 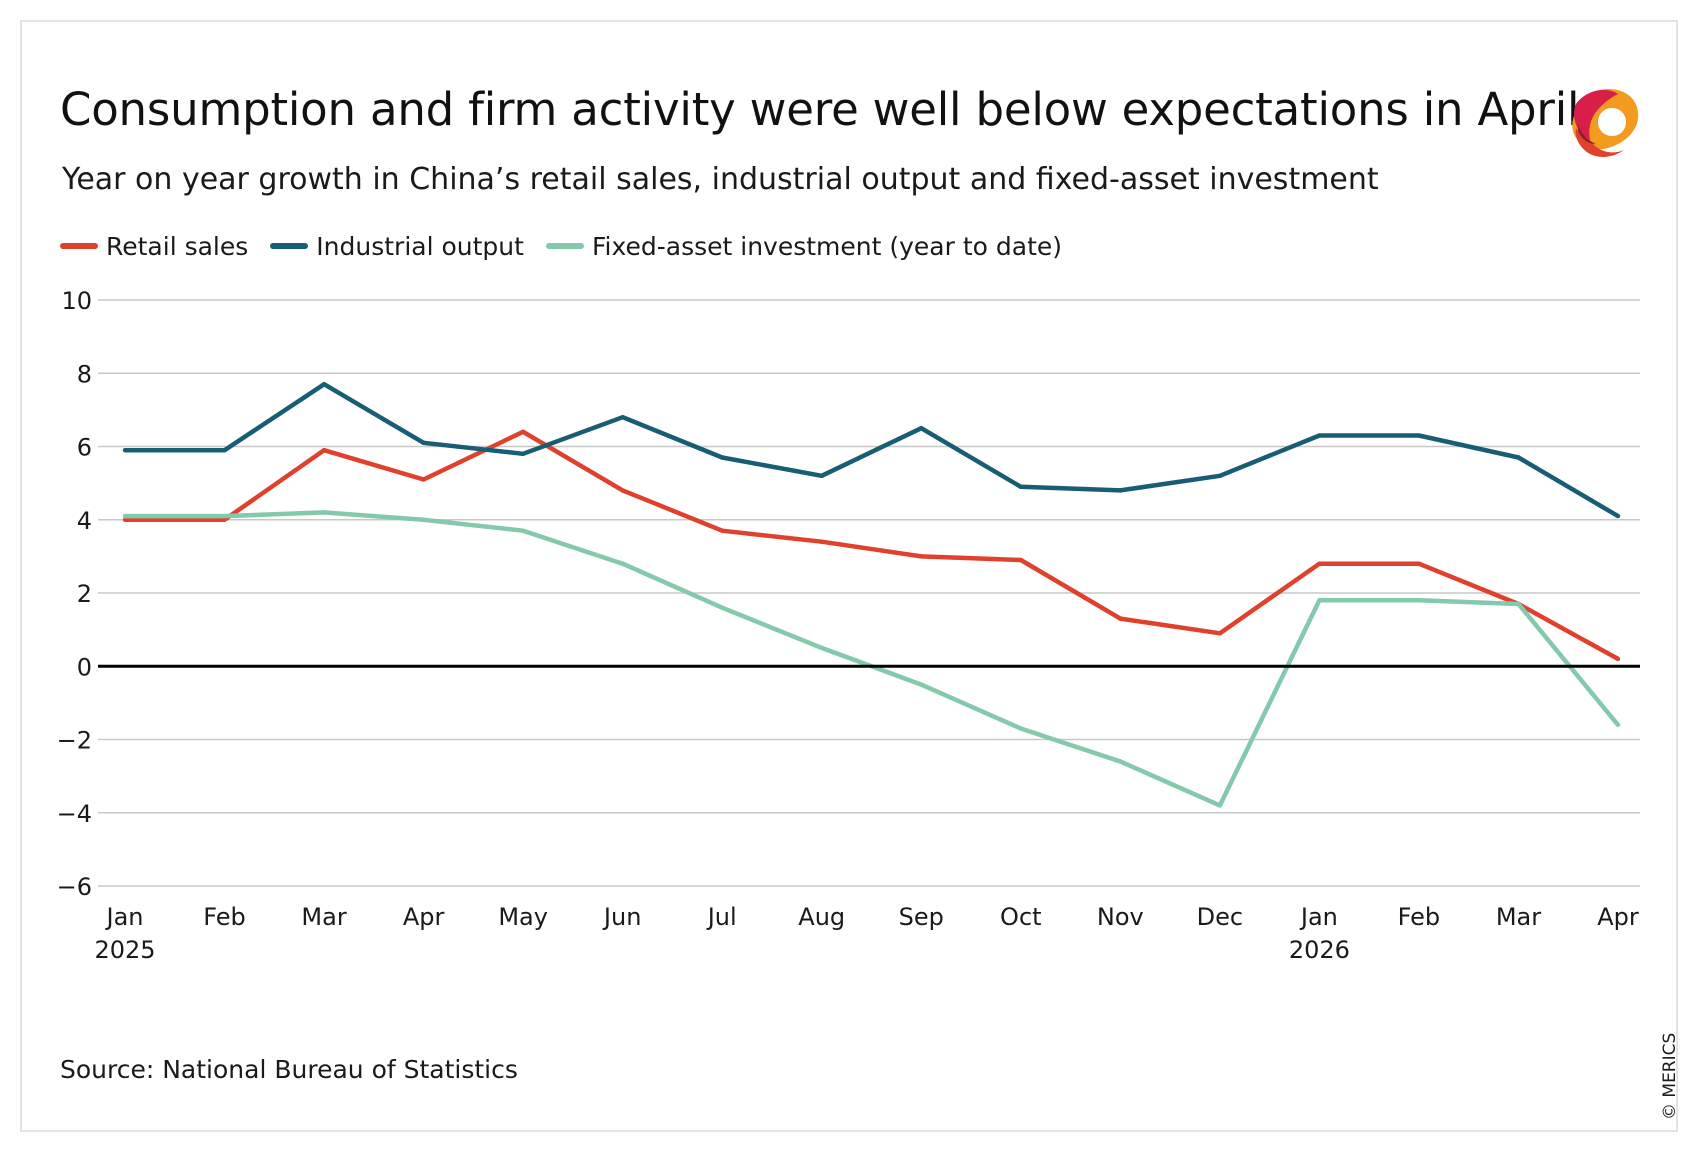 I want to click on y-tick-label: 8, so click(x=84, y=374).